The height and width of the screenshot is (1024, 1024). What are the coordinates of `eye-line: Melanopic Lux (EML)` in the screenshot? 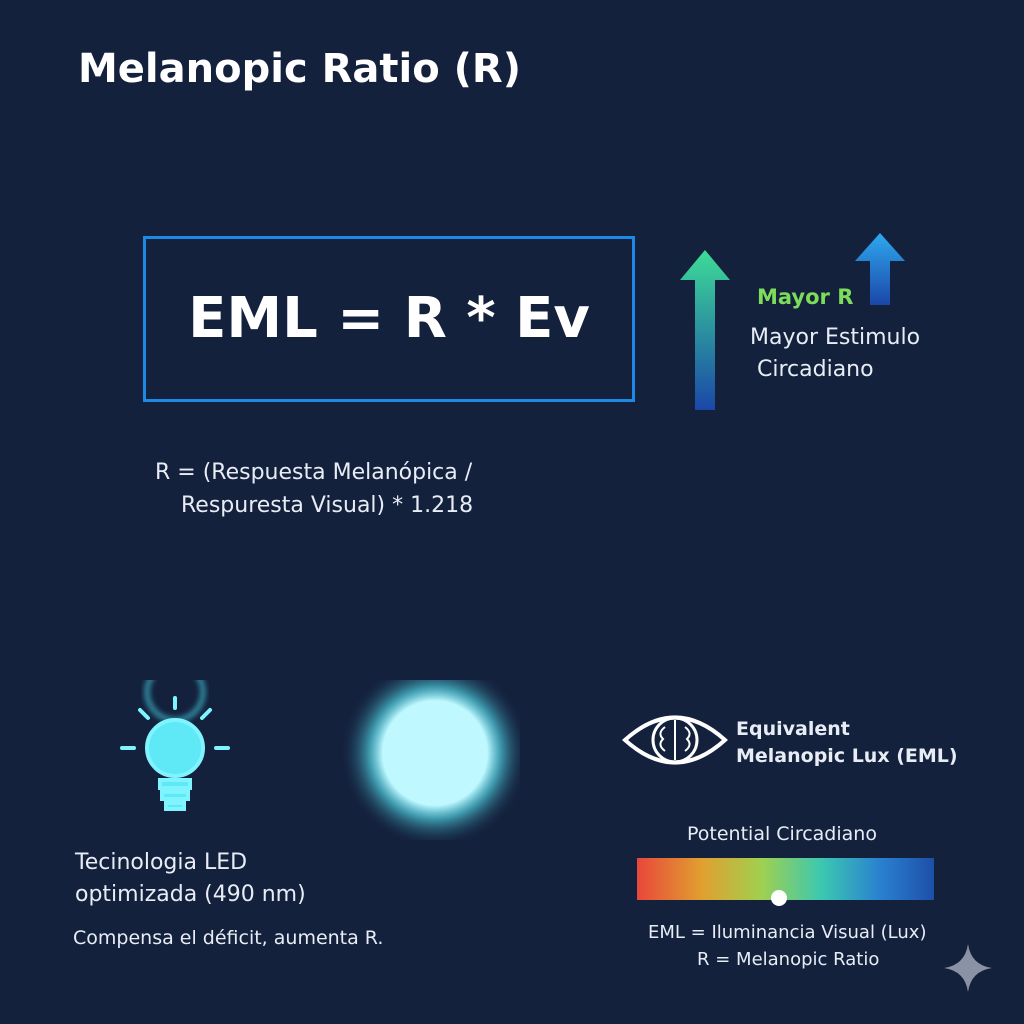 It's located at (847, 756).